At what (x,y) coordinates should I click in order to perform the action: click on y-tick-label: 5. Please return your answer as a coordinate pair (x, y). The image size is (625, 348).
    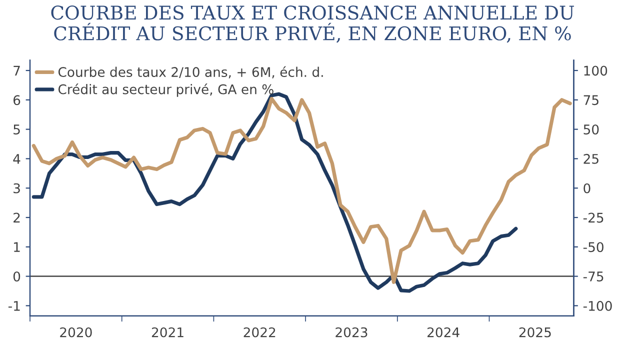
    Looking at the image, I should click on (17, 129).